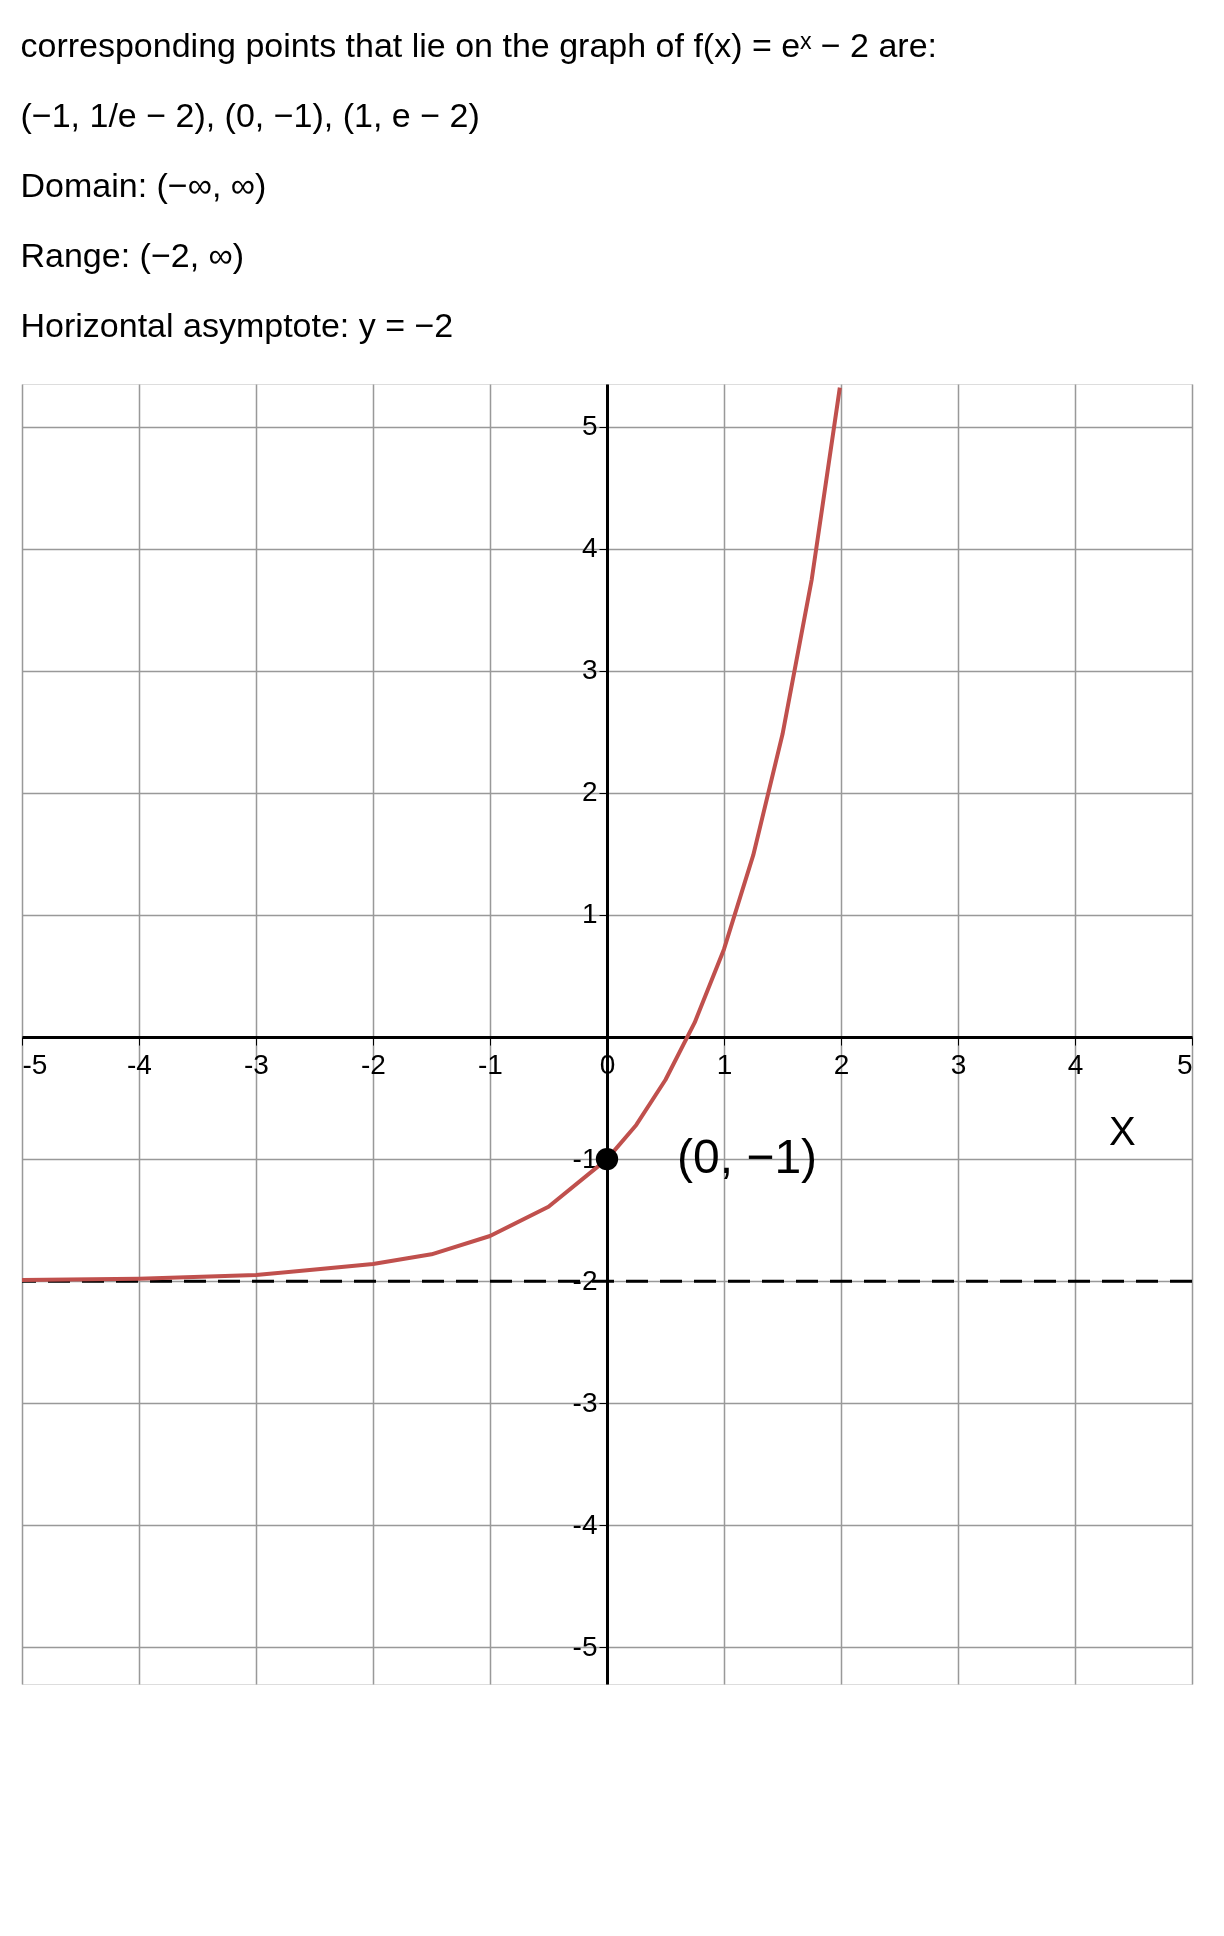 This screenshot has height=1936, width=1224. I want to click on y-tick-label: 5, so click(589, 426).